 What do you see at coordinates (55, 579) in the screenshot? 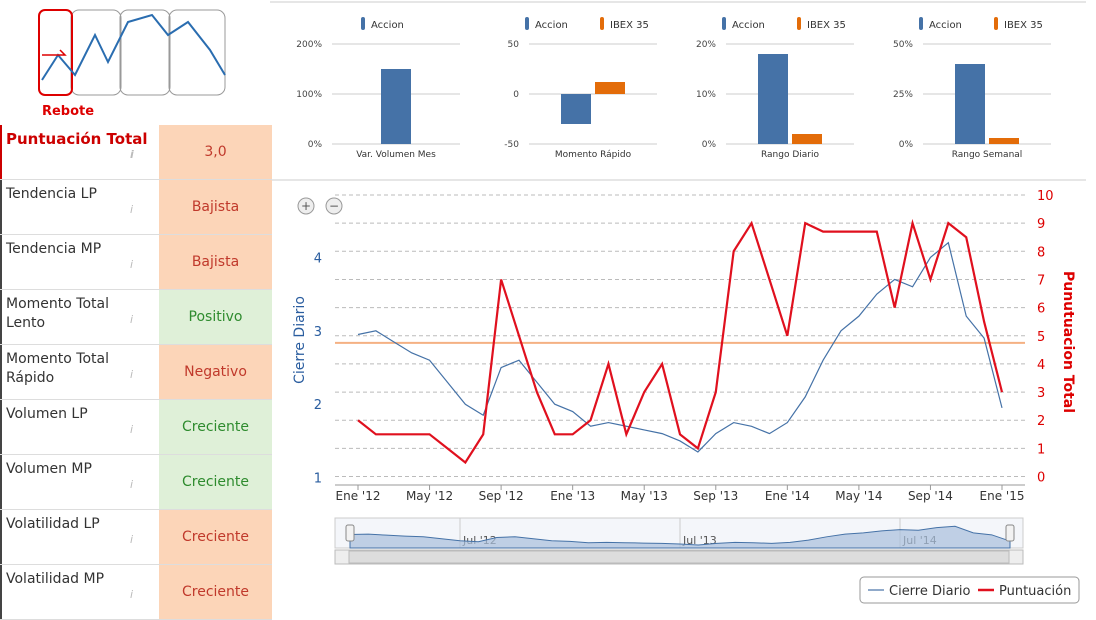
I see `label-text: Volatilidad MP` at bounding box center [55, 579].